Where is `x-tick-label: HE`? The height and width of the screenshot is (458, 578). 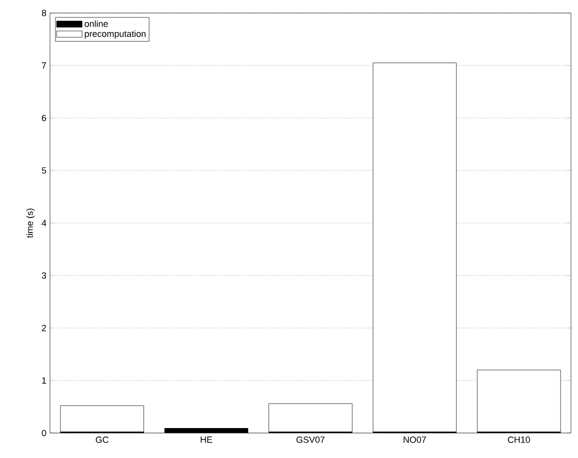
x-tick-label: HE is located at coordinates (206, 439).